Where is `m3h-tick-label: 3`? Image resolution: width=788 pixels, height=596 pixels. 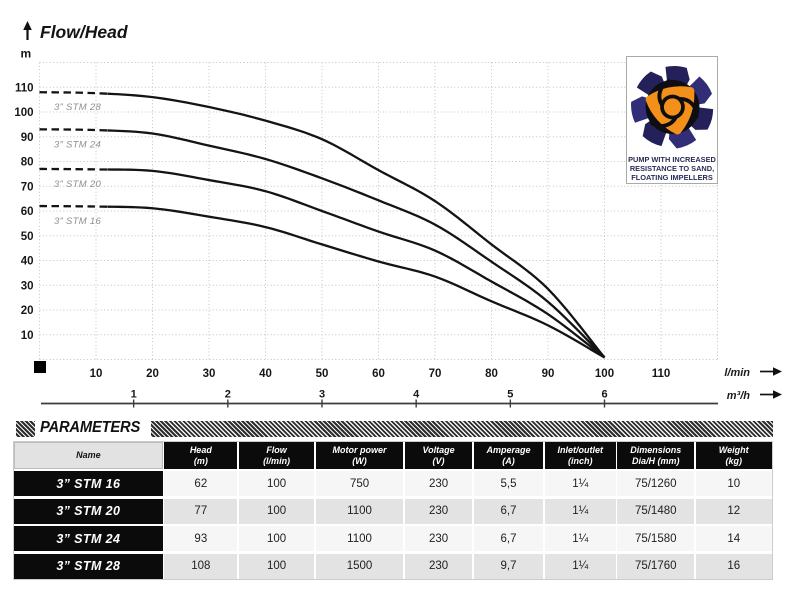
m3h-tick-label: 3 is located at coordinates (322, 395).